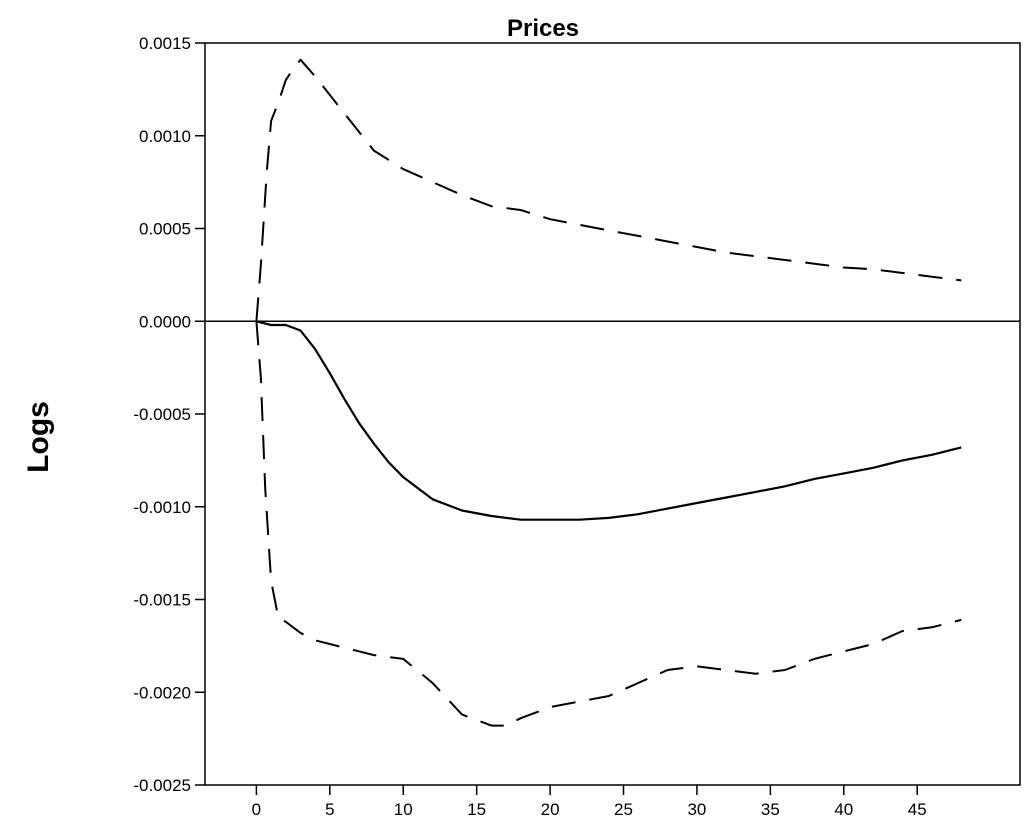 This screenshot has height=824, width=1028. Describe the element at coordinates (38, 437) in the screenshot. I see `y-axis-label: Logs` at that location.